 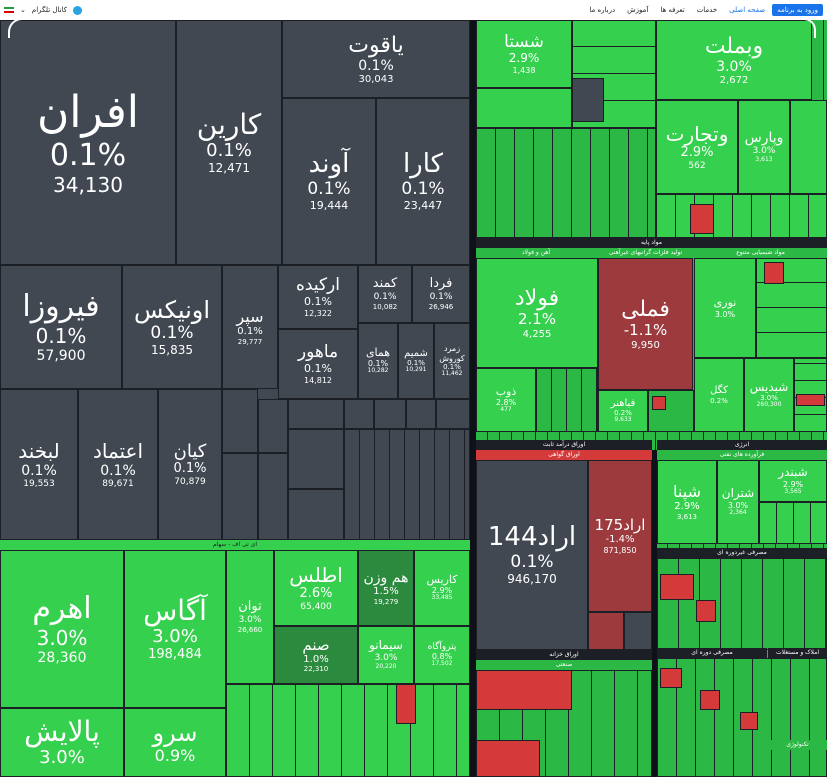 What do you see at coordinates (734, 60) in the screenshot?
I see `tile-vabemelat: وبملت 3.0% 2,672` at bounding box center [734, 60].